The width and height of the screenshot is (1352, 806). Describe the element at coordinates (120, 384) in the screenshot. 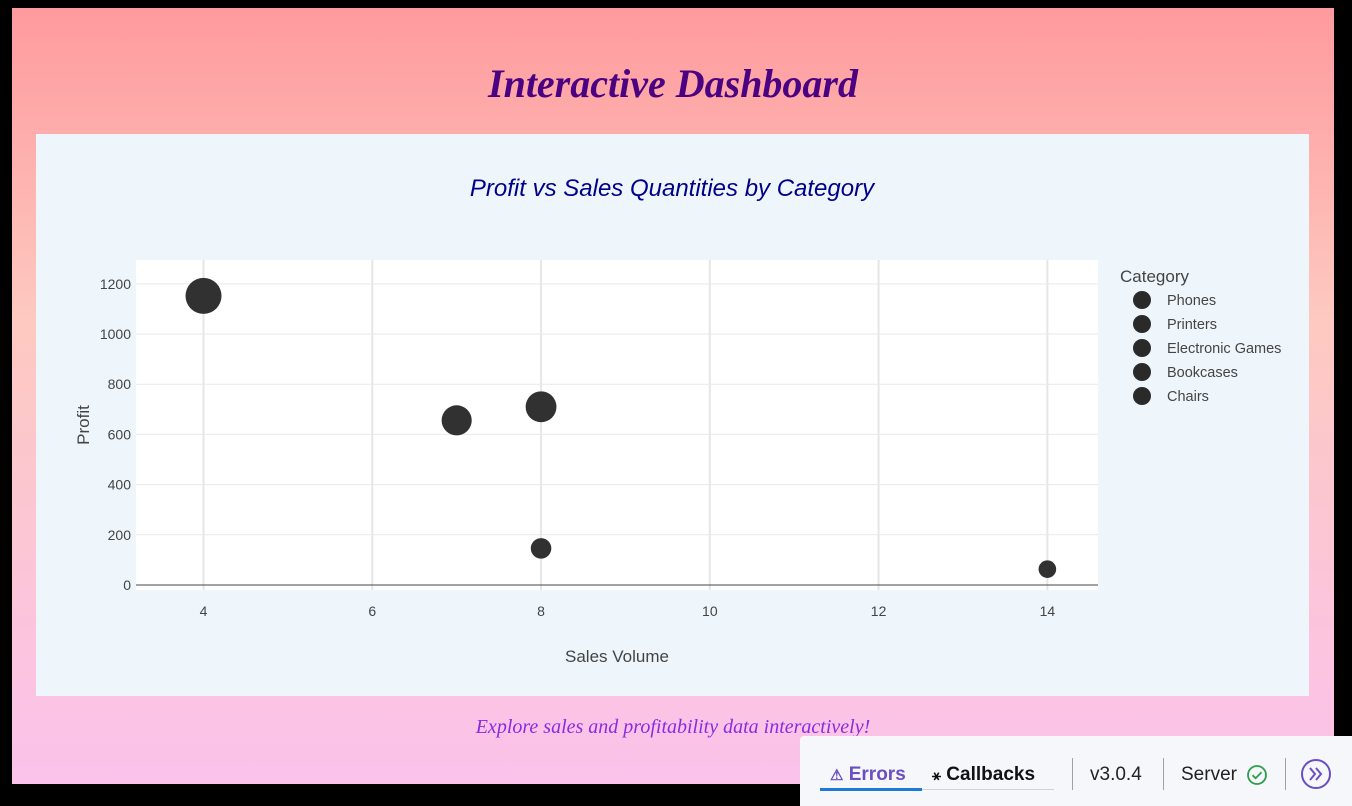

I see `y-tick-label: 800` at that location.